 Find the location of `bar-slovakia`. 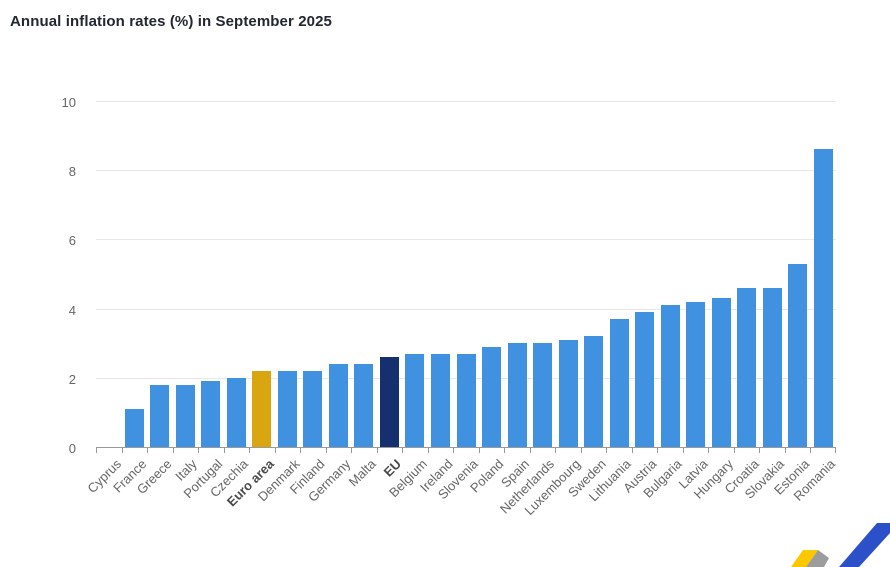

bar-slovakia is located at coordinates (772, 367).